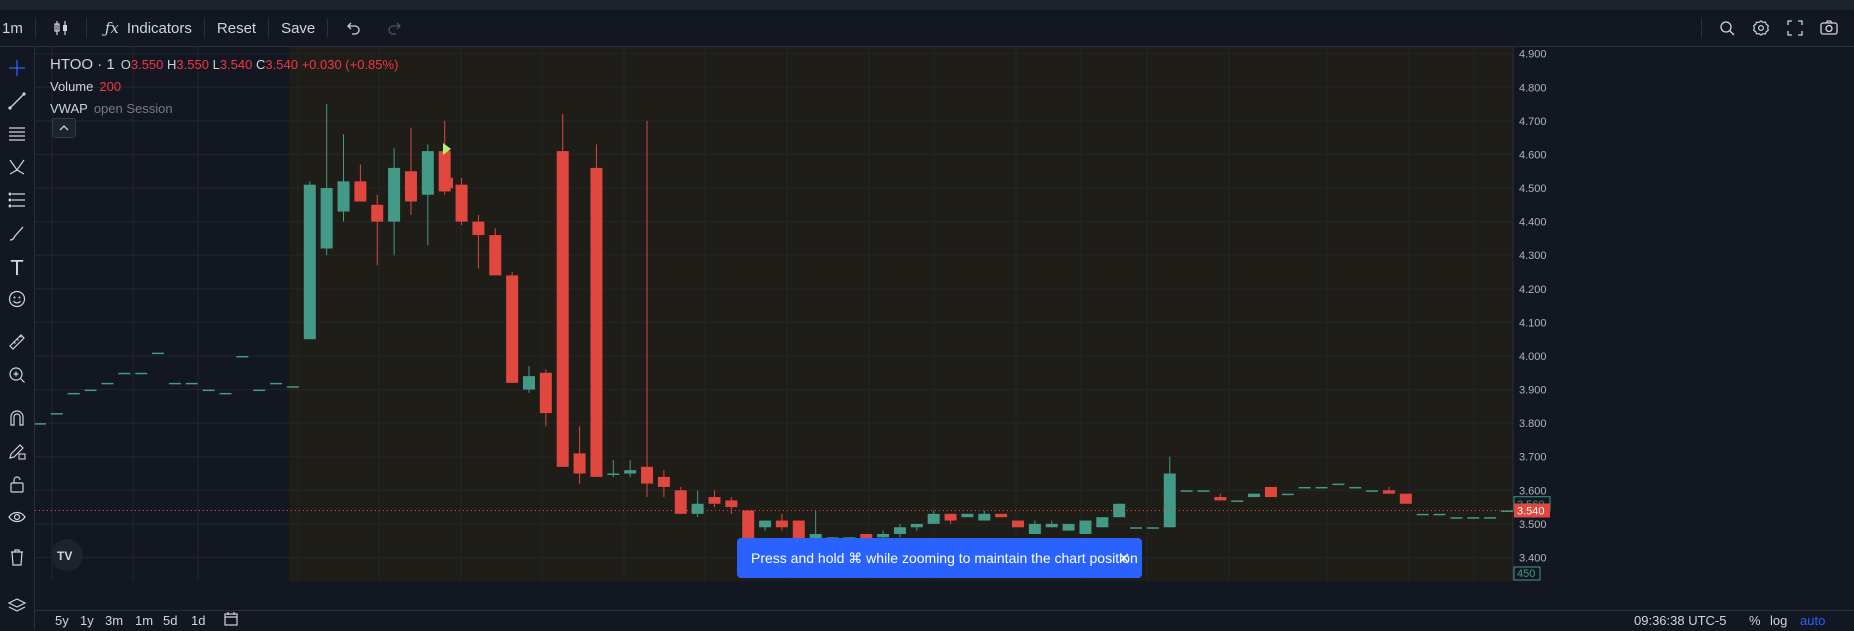 This screenshot has height=631, width=1854. What do you see at coordinates (236, 64) in the screenshot?
I see `low-value: 3.540` at bounding box center [236, 64].